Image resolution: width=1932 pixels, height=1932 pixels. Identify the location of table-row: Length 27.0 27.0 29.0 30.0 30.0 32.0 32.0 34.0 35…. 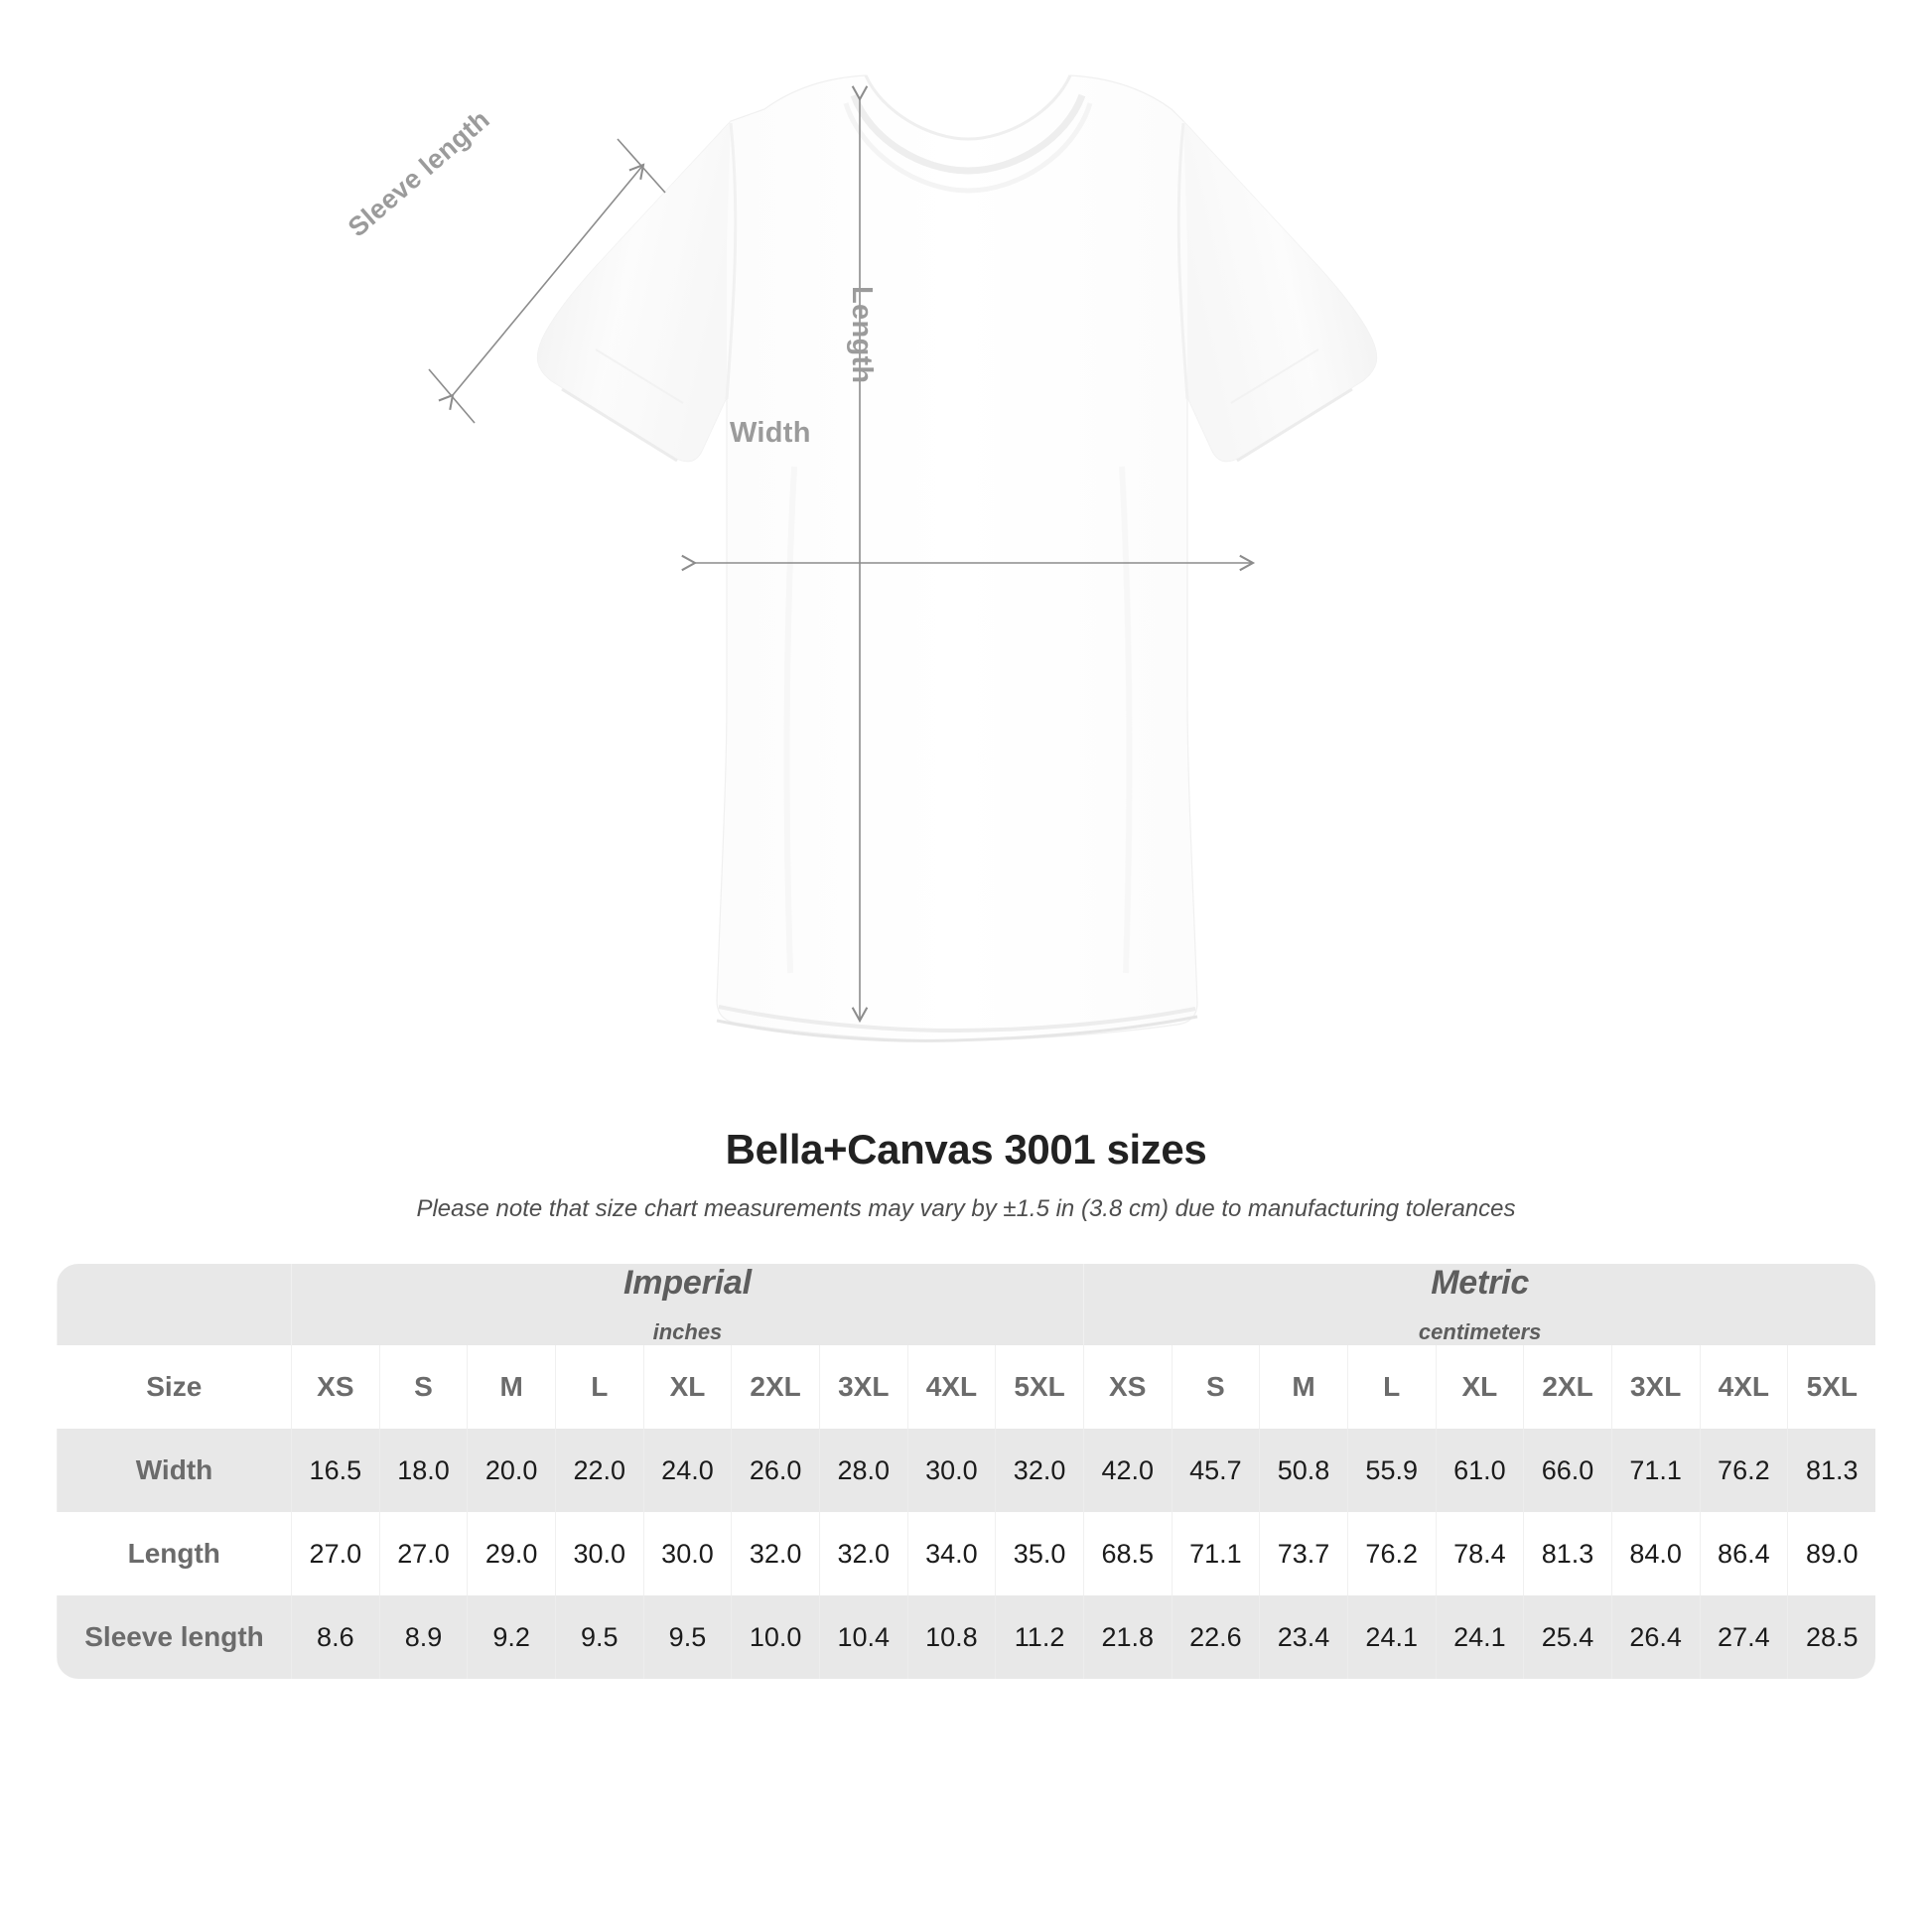
(966, 1554).